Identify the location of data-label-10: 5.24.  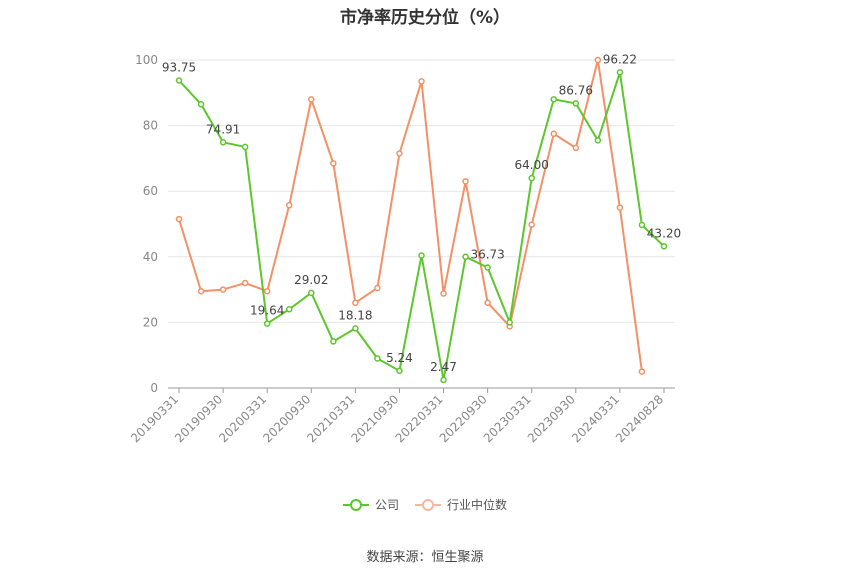
(399, 358).